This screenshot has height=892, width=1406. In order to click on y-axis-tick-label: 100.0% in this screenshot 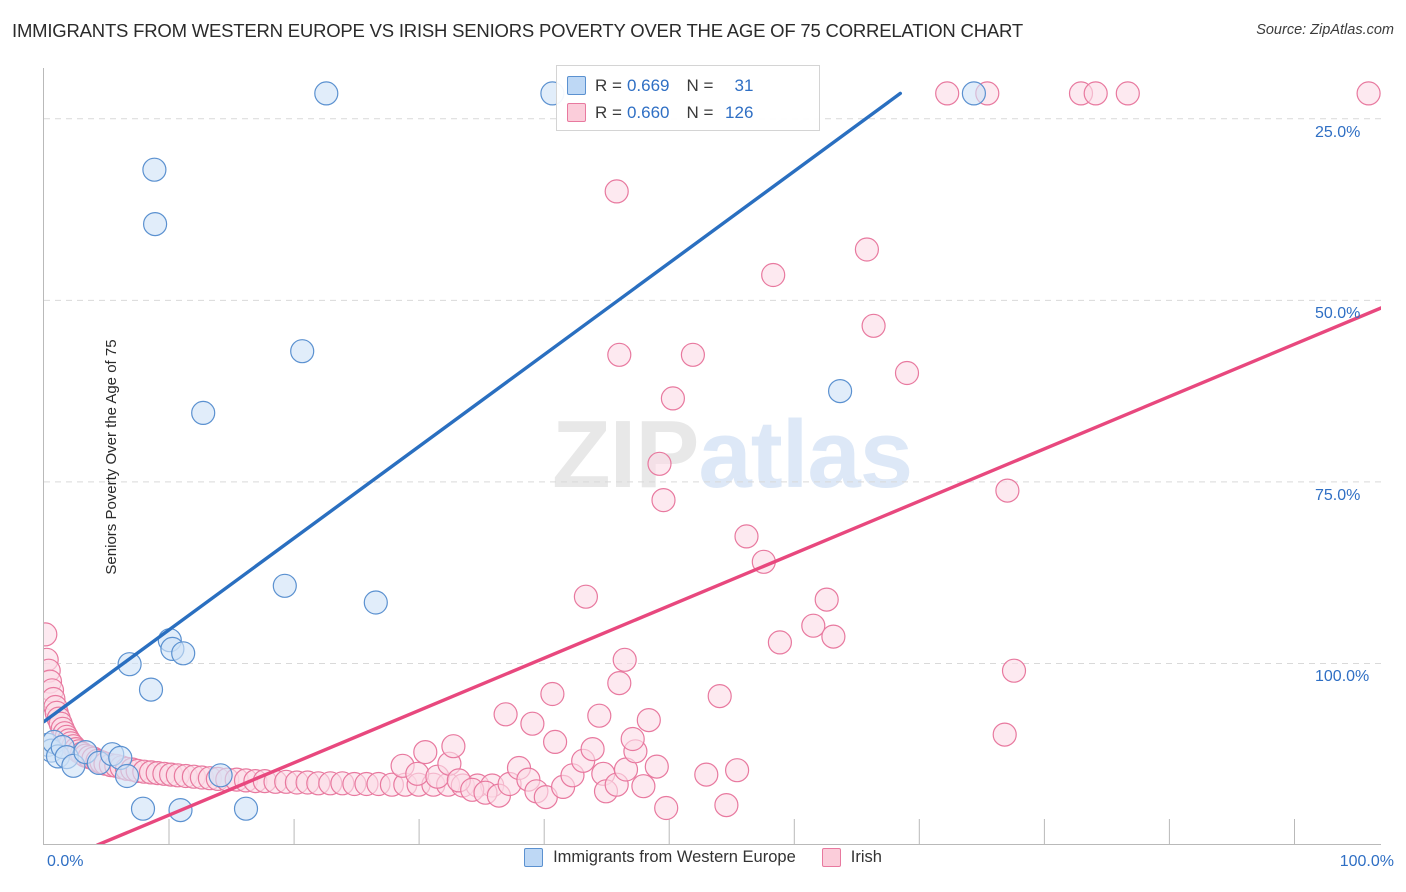, I will do `click(1342, 677)`.